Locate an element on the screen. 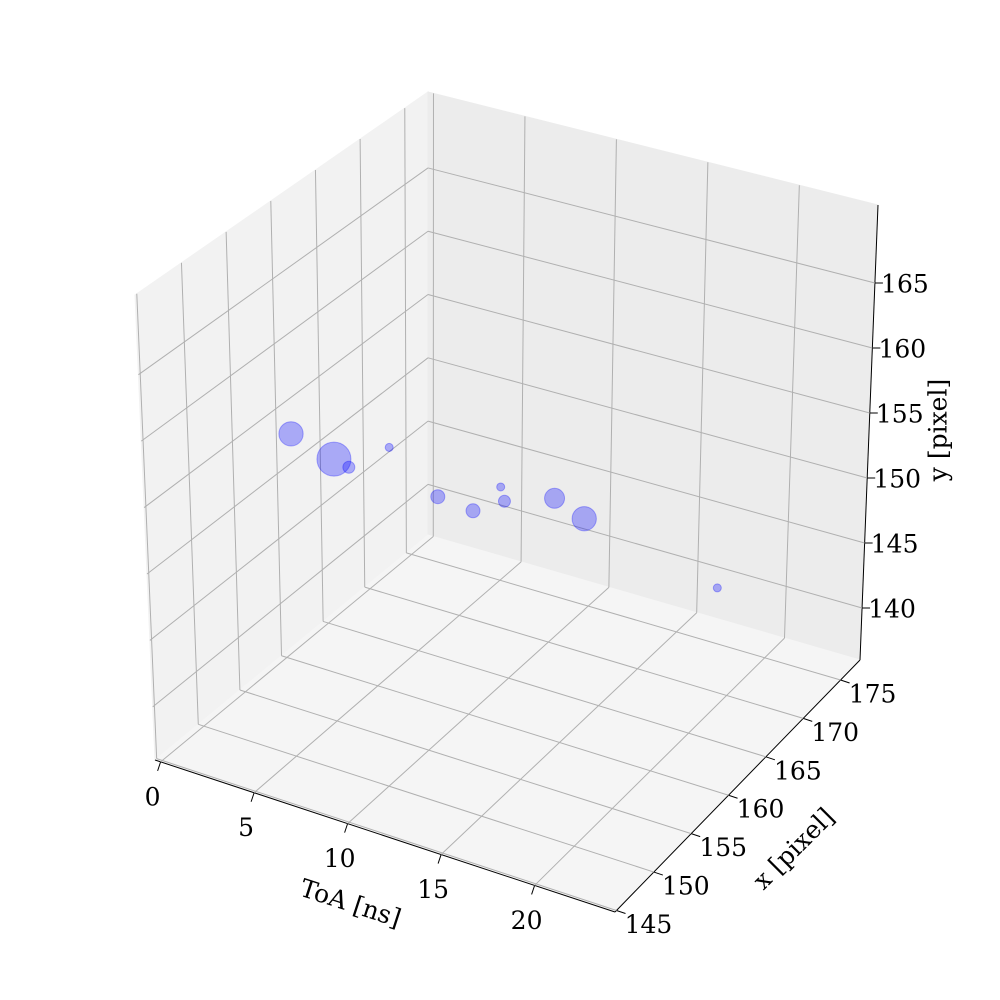 The image size is (1000, 1000). y-tick-label: 155 is located at coordinates (723, 847).